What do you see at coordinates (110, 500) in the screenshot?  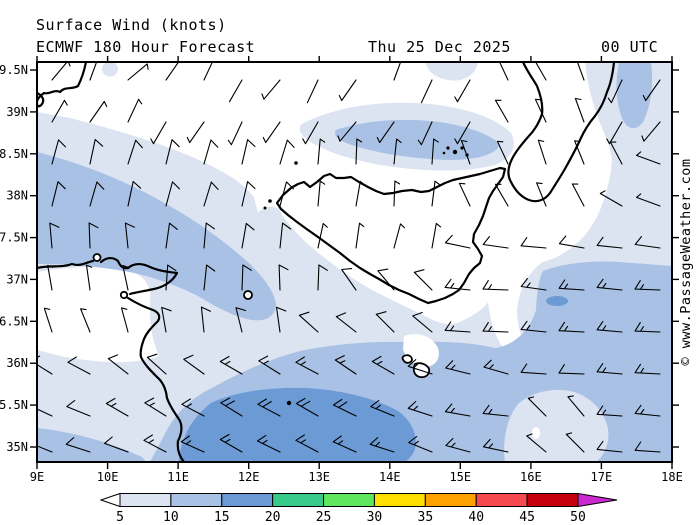 I see `colorbar-underflow-arrow` at bounding box center [110, 500].